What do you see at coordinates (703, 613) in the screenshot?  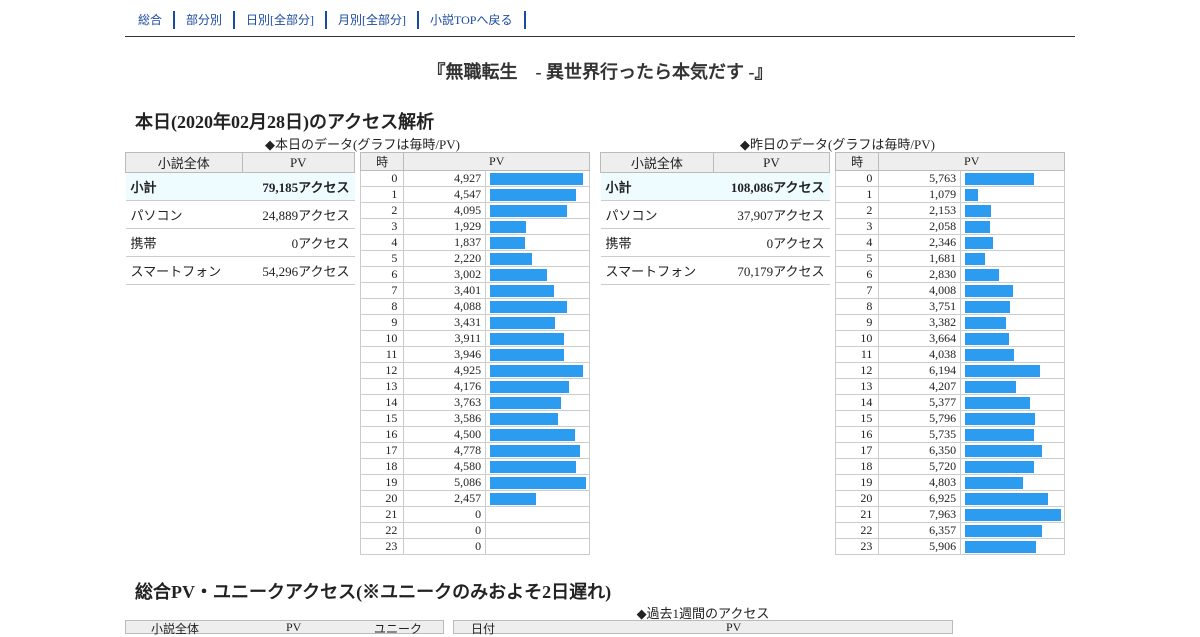 I see `week-caption: ◆過去1週間のアクセス` at bounding box center [703, 613].